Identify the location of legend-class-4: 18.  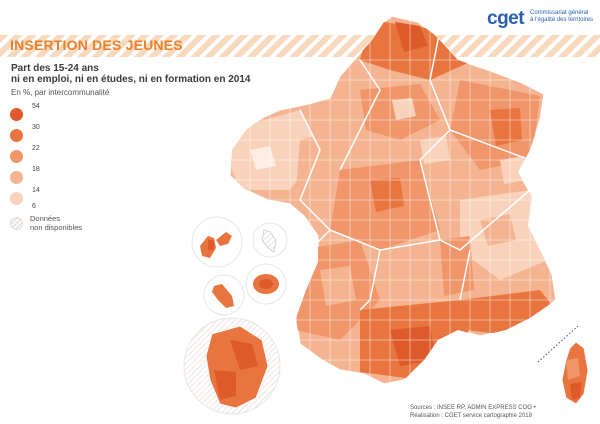
(90, 175).